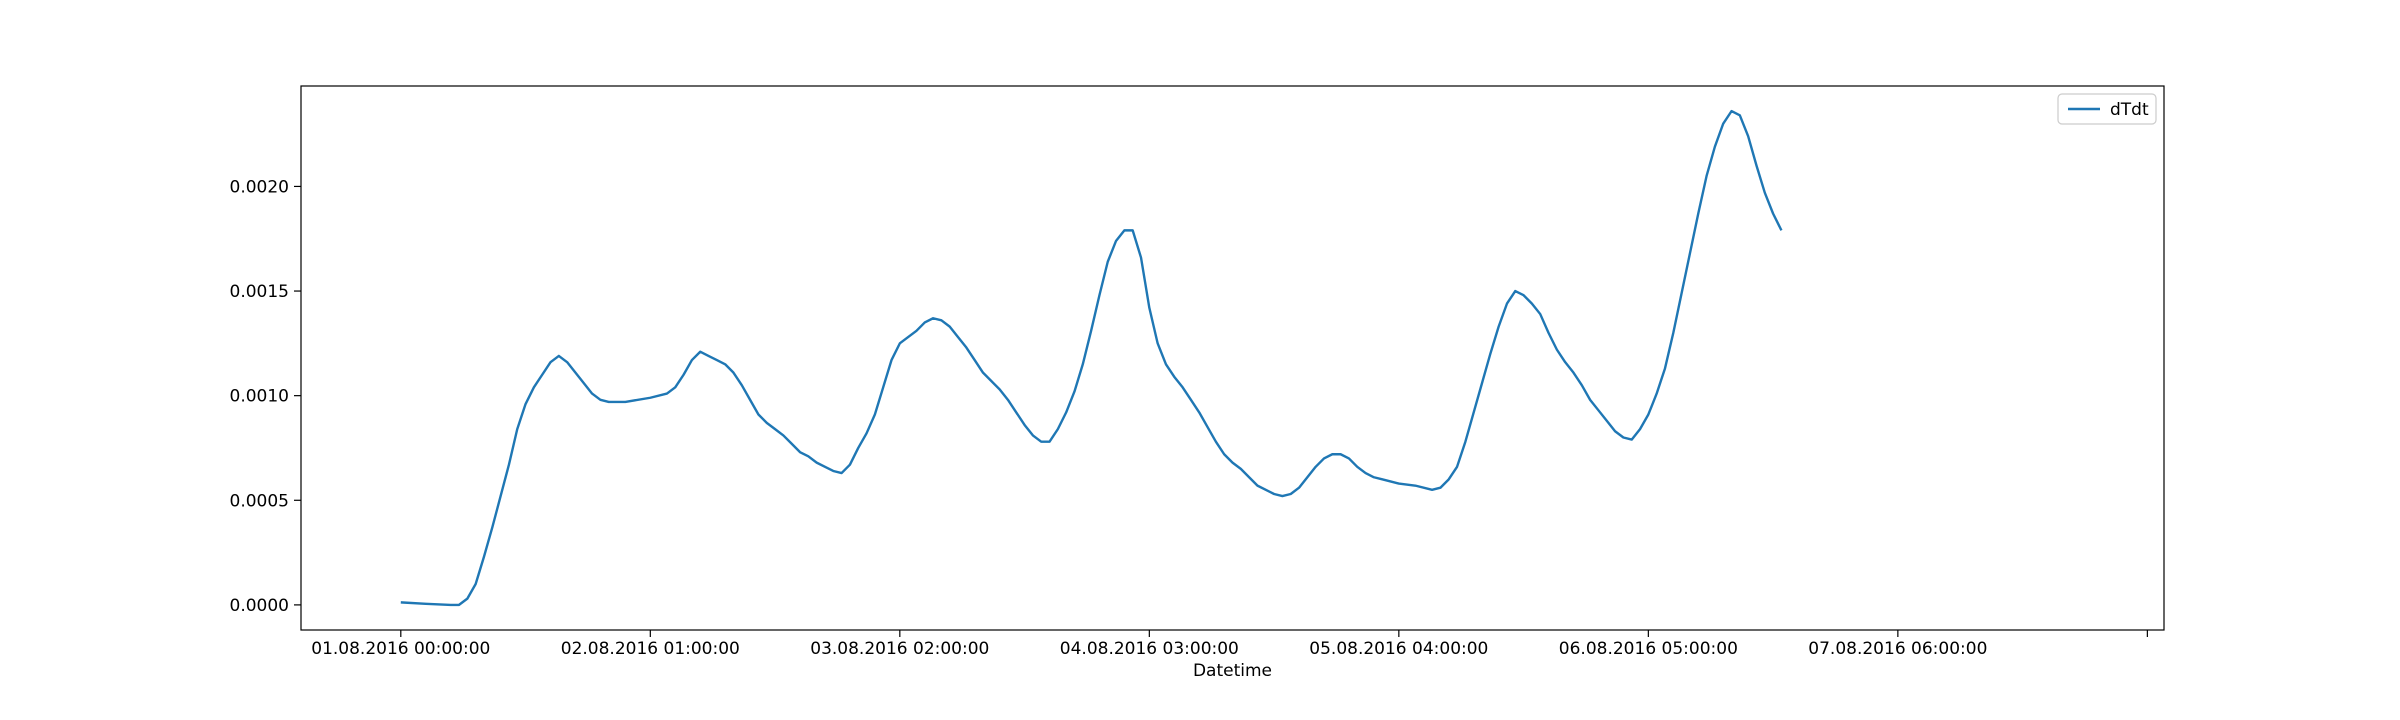  I want to click on x-tick-label: 03.08.2016 02:00:00, so click(899, 649).